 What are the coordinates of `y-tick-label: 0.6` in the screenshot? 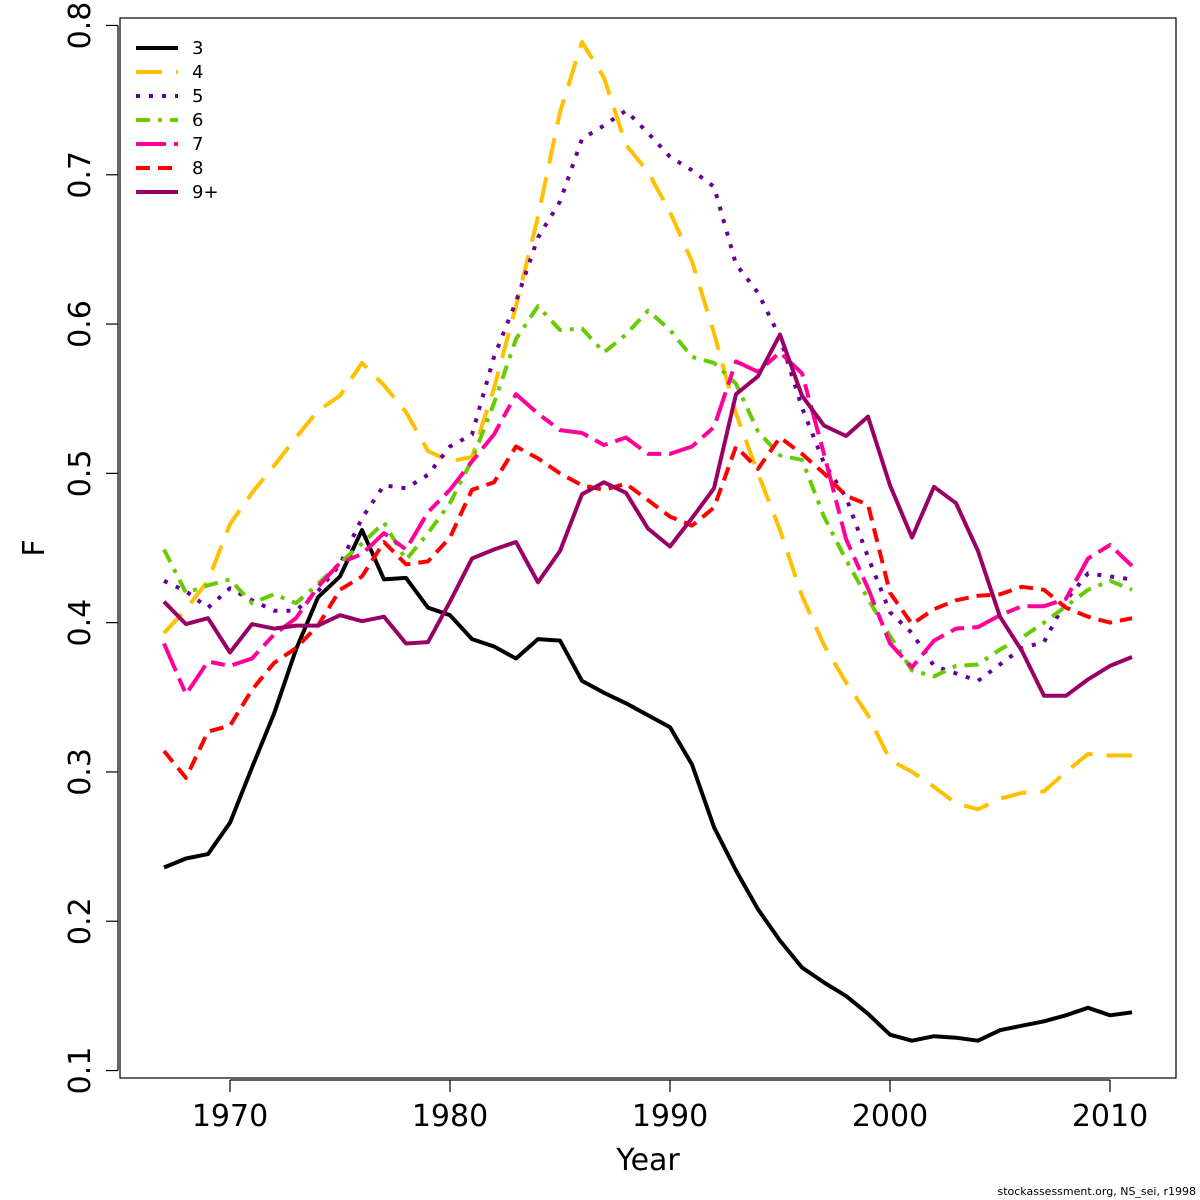 It's located at (80, 324).